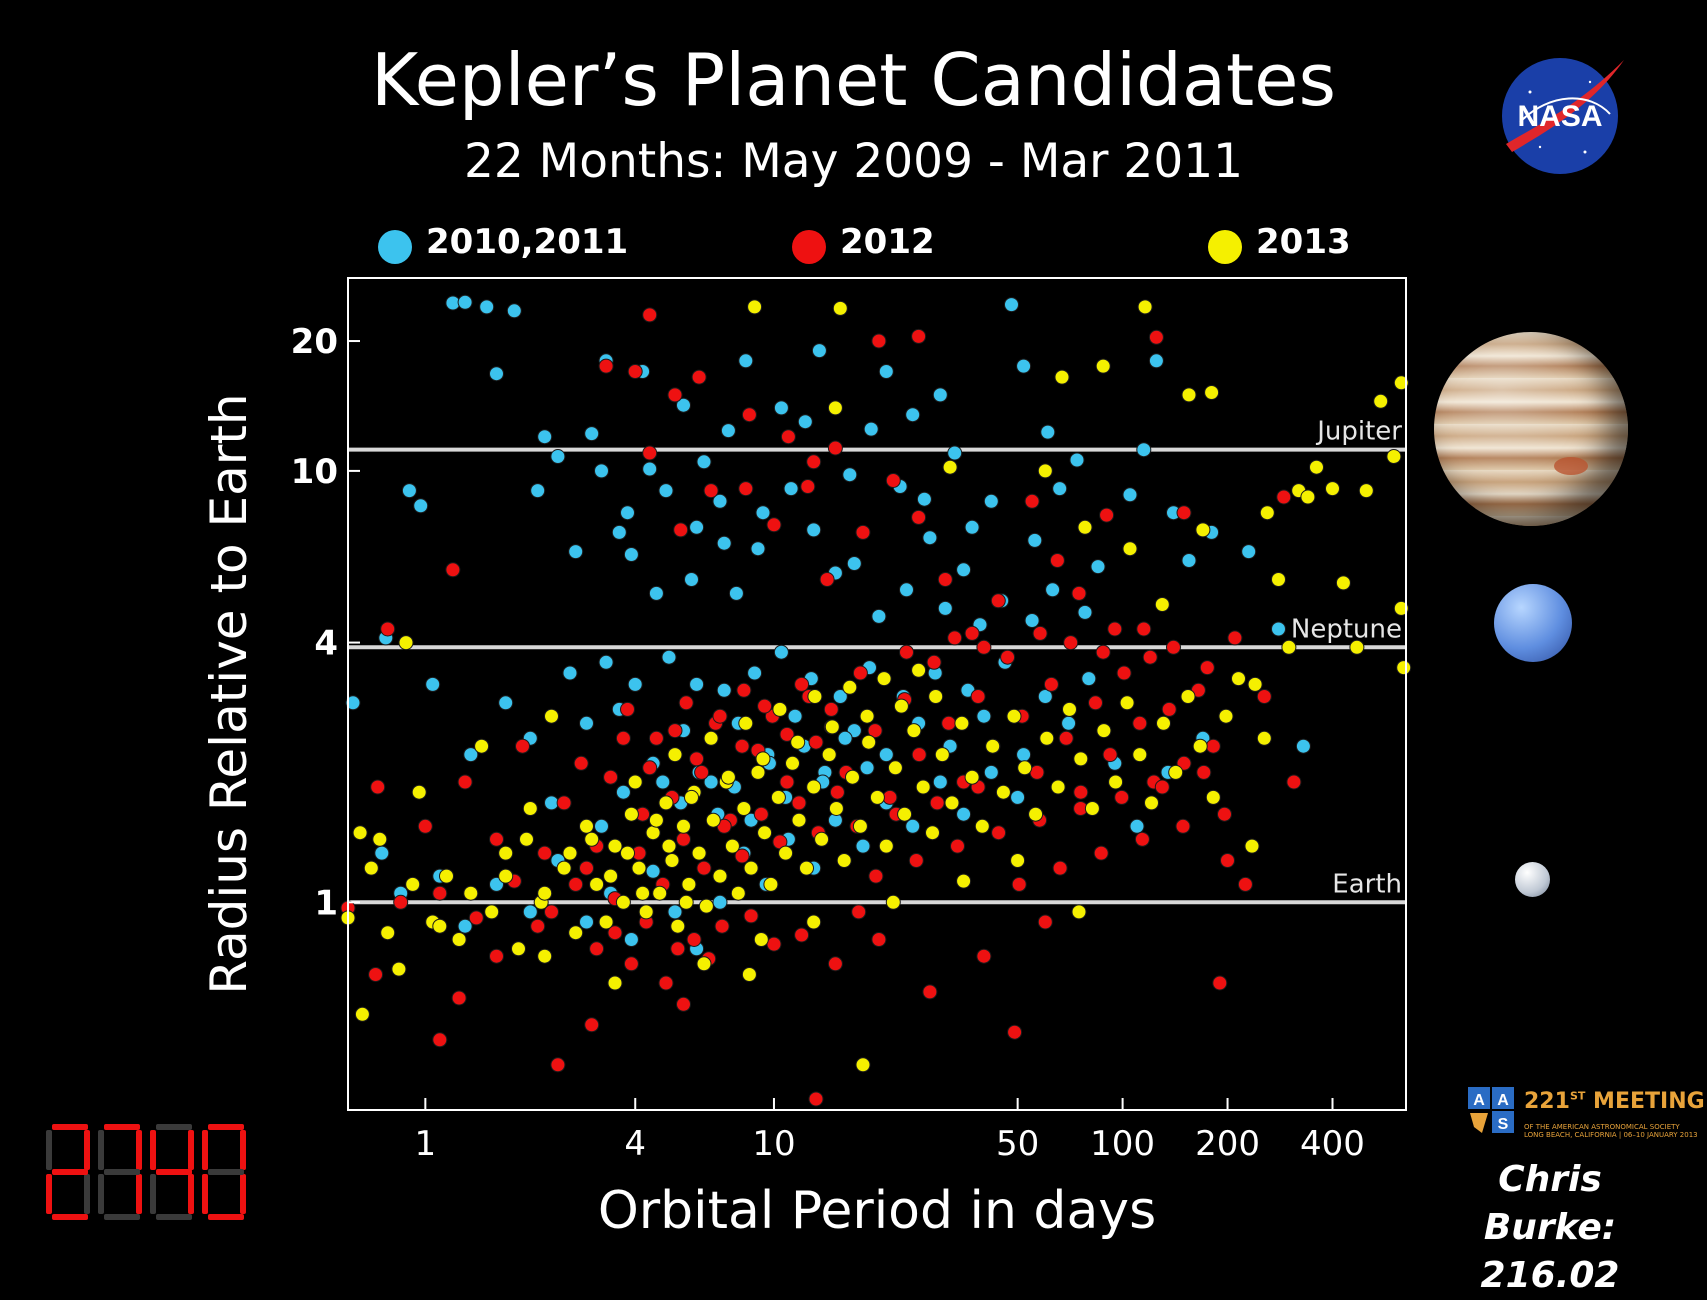 The image size is (1707, 1300). I want to click on segment-b, so click(139, 1150).